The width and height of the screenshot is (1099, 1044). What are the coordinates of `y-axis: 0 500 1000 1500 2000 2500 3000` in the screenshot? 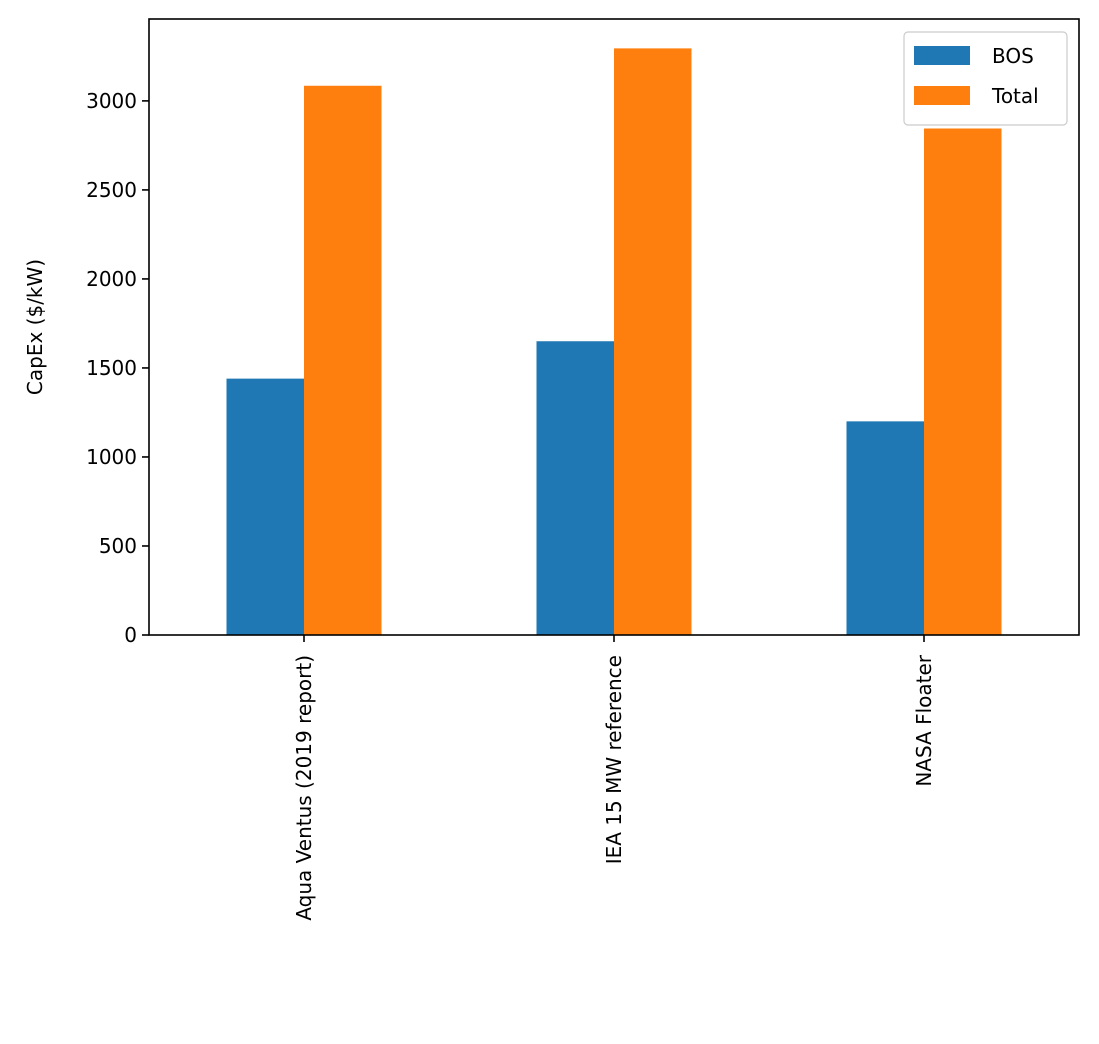 It's located at (117, 368).